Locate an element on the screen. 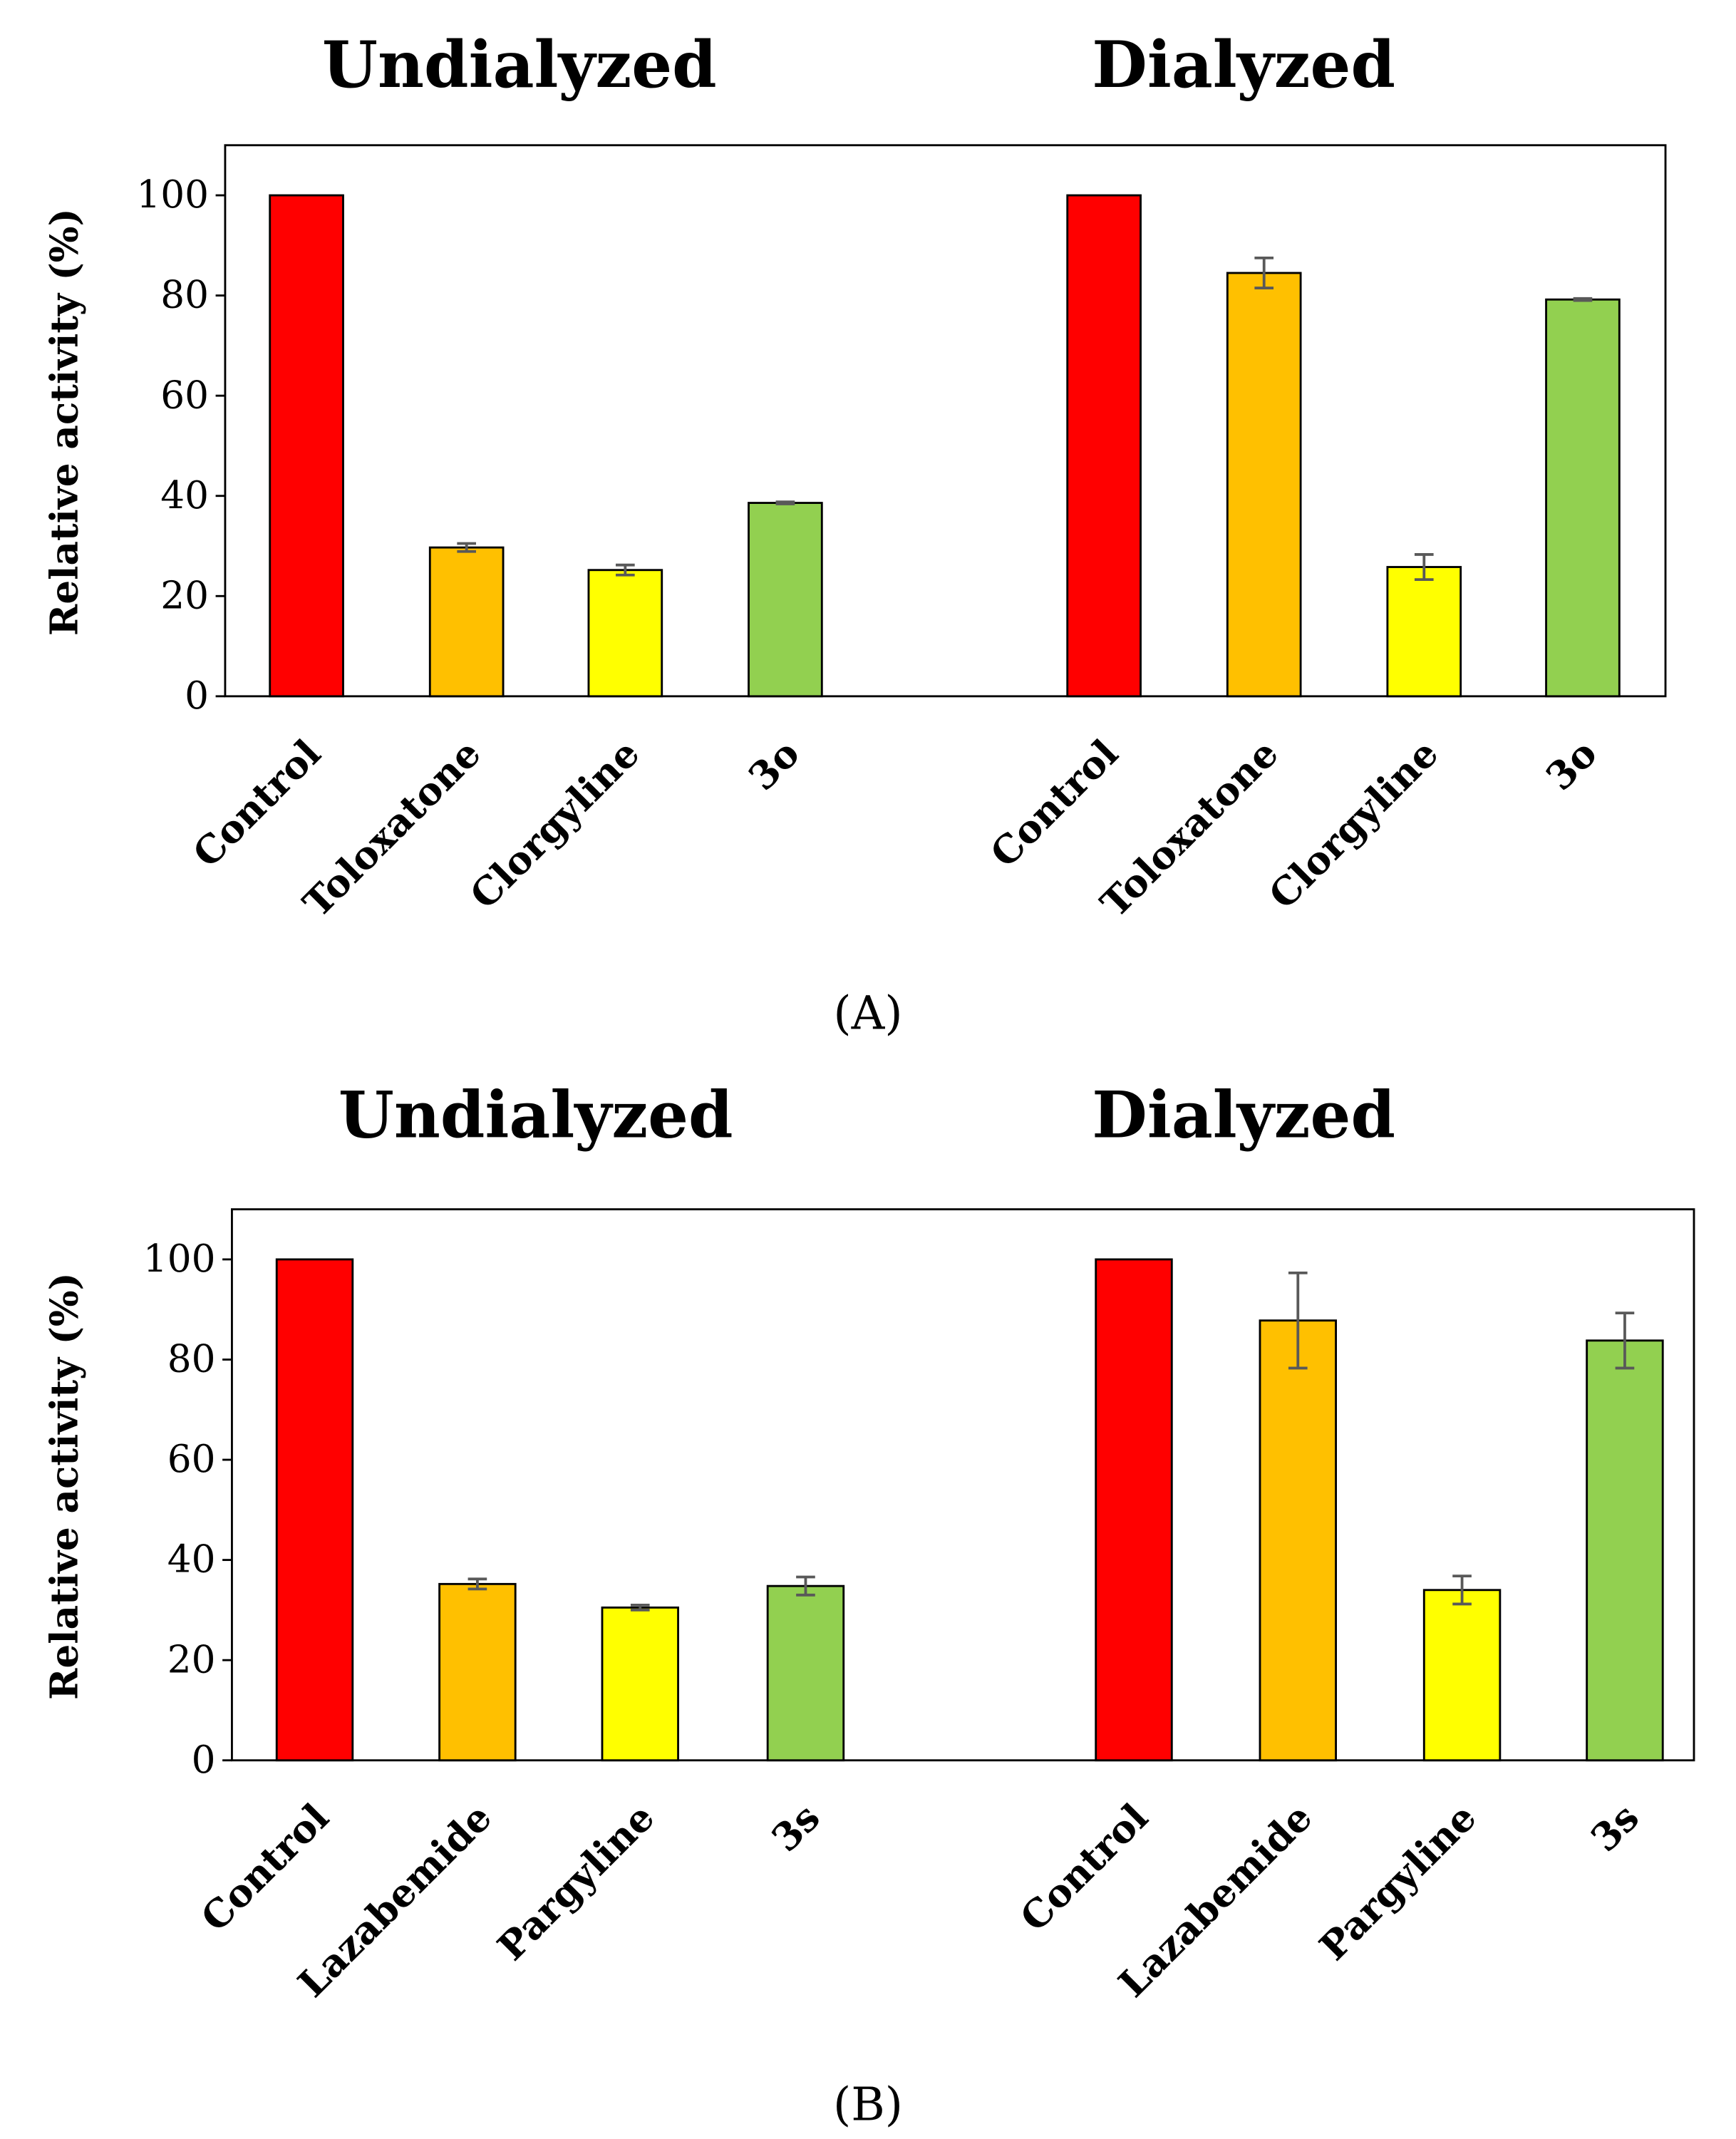 This screenshot has height=2139, width=1736. panel-b-title-undialyzed: Undialyzed is located at coordinates (536, 1115).